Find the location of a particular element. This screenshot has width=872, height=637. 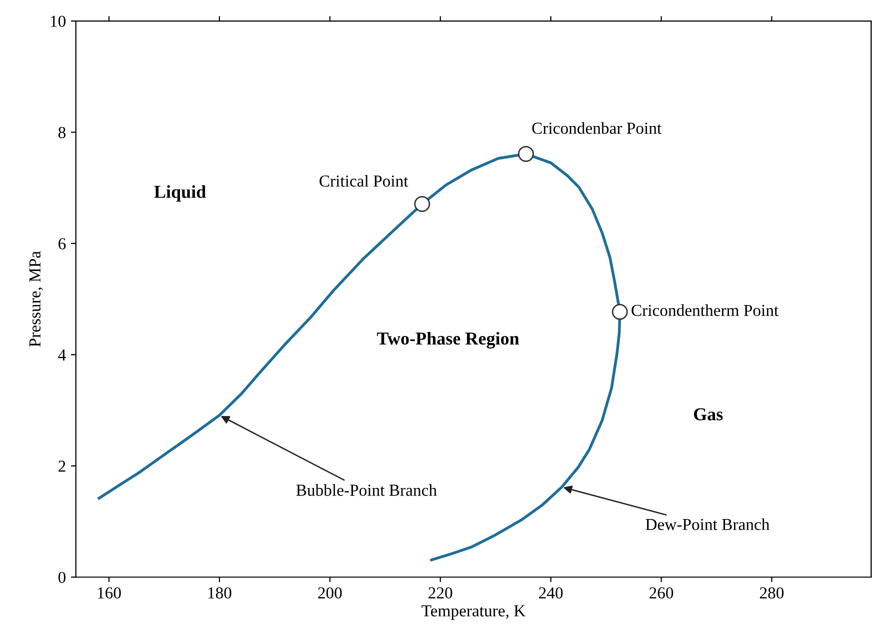

x-tick-label: 220 is located at coordinates (440, 593).